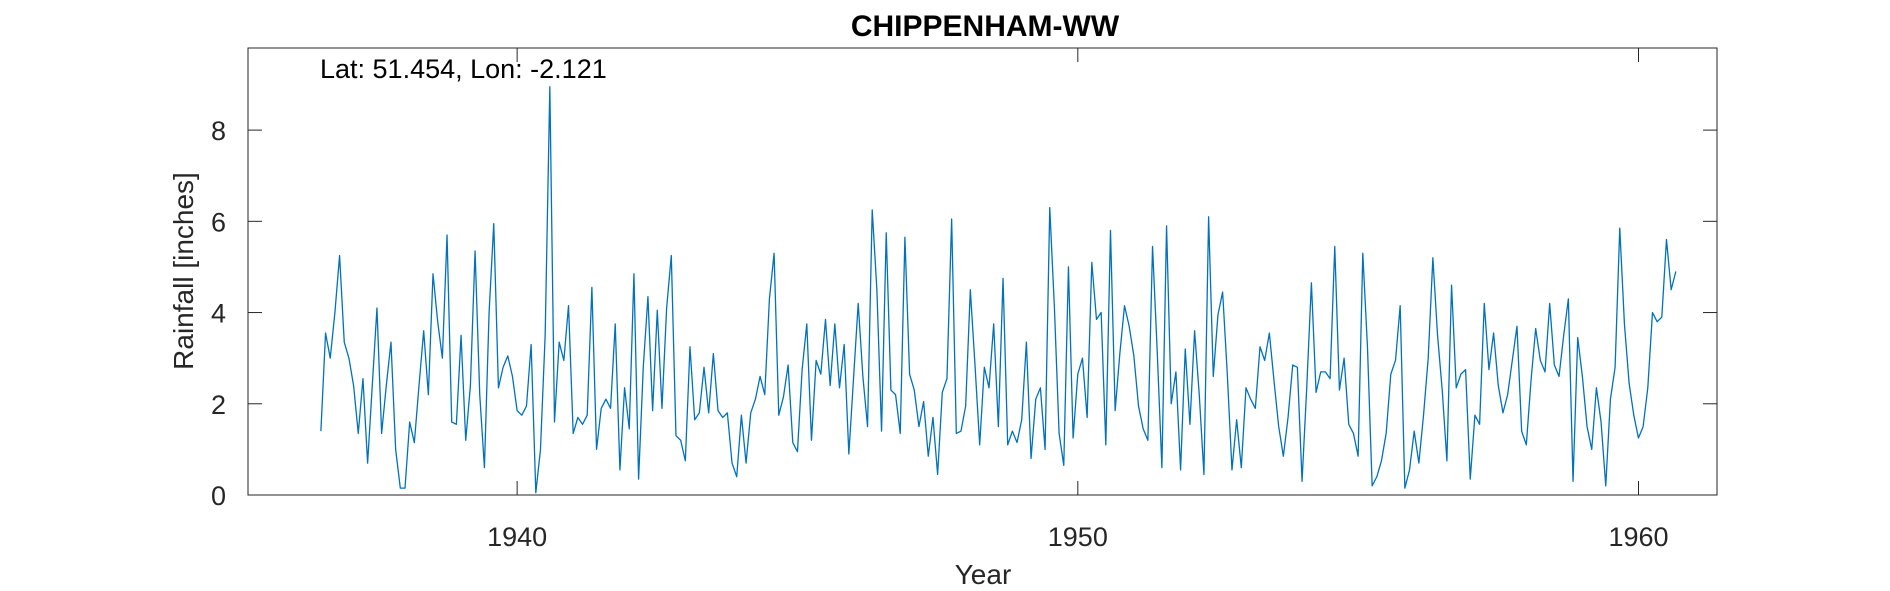 Image resolution: width=1890 pixels, height=591 pixels. I want to click on y-tick-label: 2, so click(218, 405).